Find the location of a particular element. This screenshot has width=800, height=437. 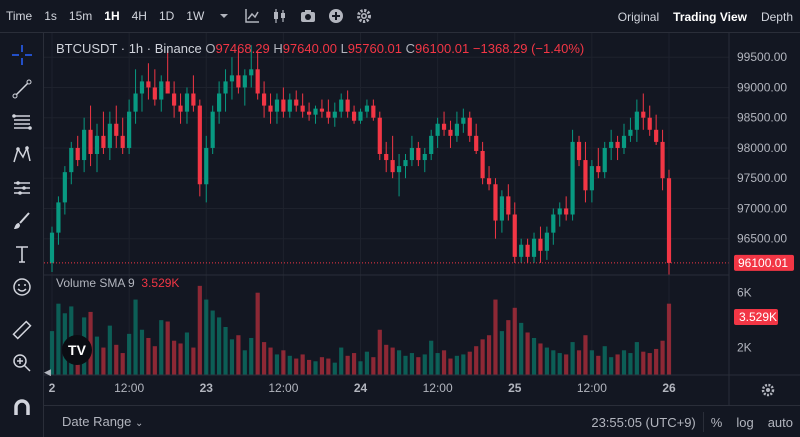

price-tick-label: 97000.00 is located at coordinates (762, 208).